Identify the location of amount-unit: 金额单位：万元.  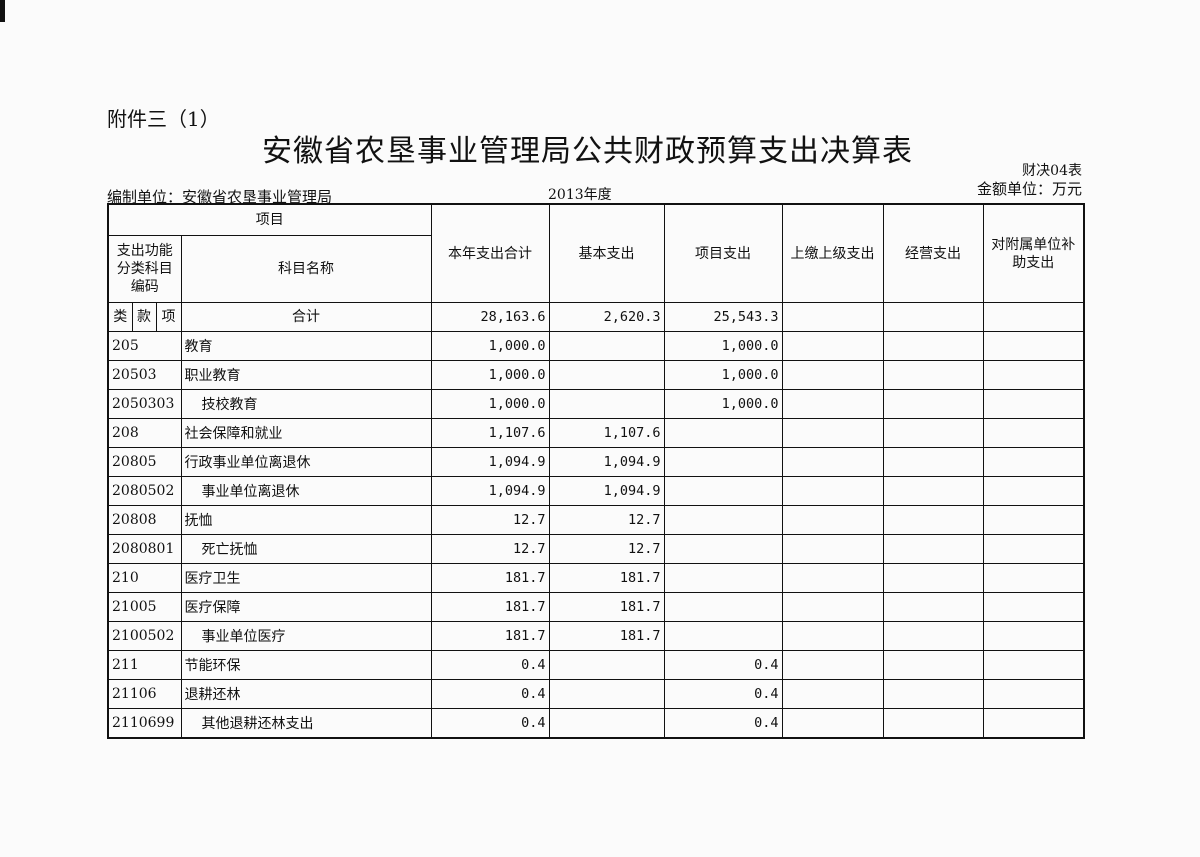
(1029, 189).